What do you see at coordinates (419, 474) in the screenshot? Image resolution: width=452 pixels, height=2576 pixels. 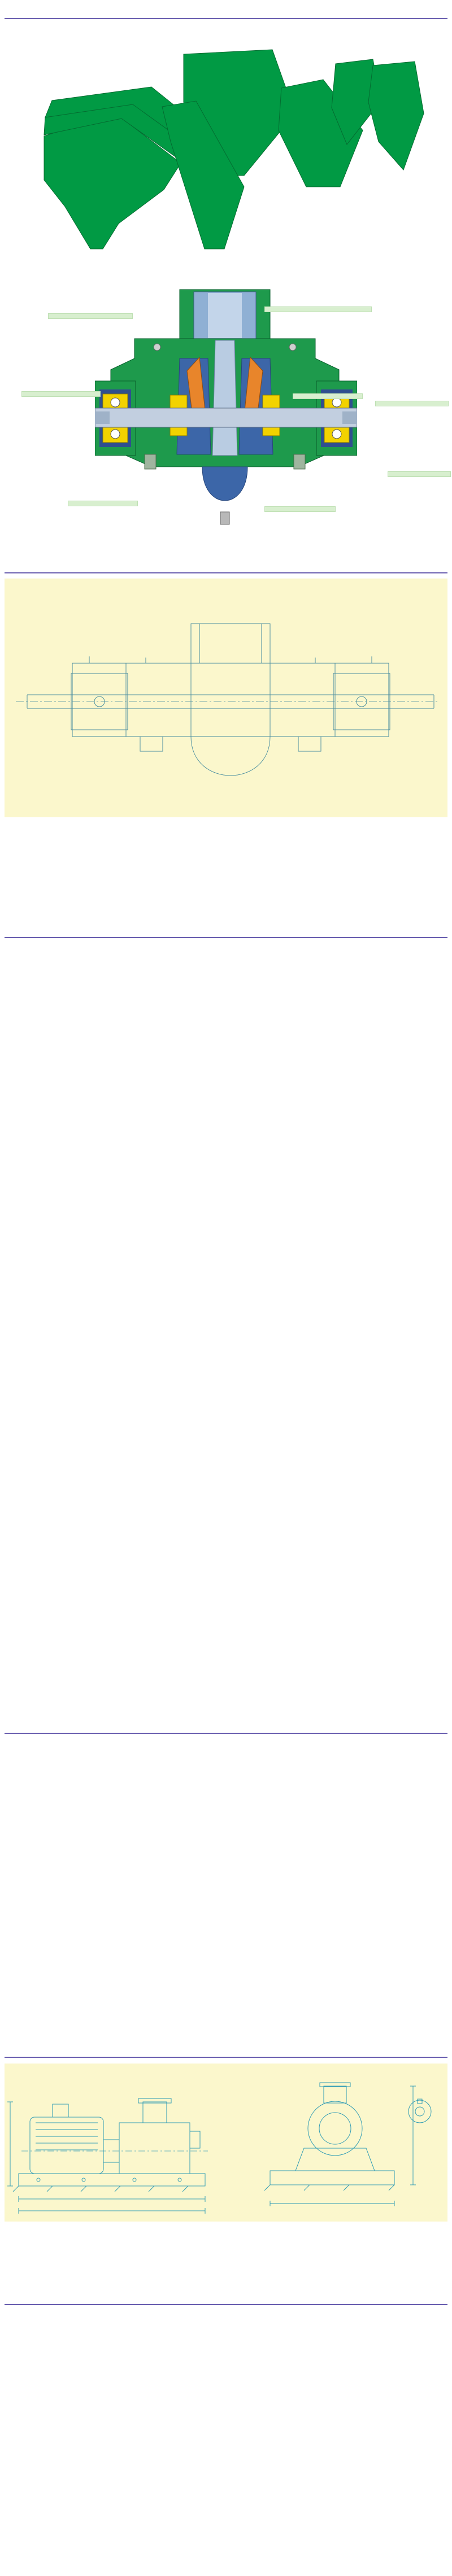 I see `callout-rigid-shaft` at bounding box center [419, 474].